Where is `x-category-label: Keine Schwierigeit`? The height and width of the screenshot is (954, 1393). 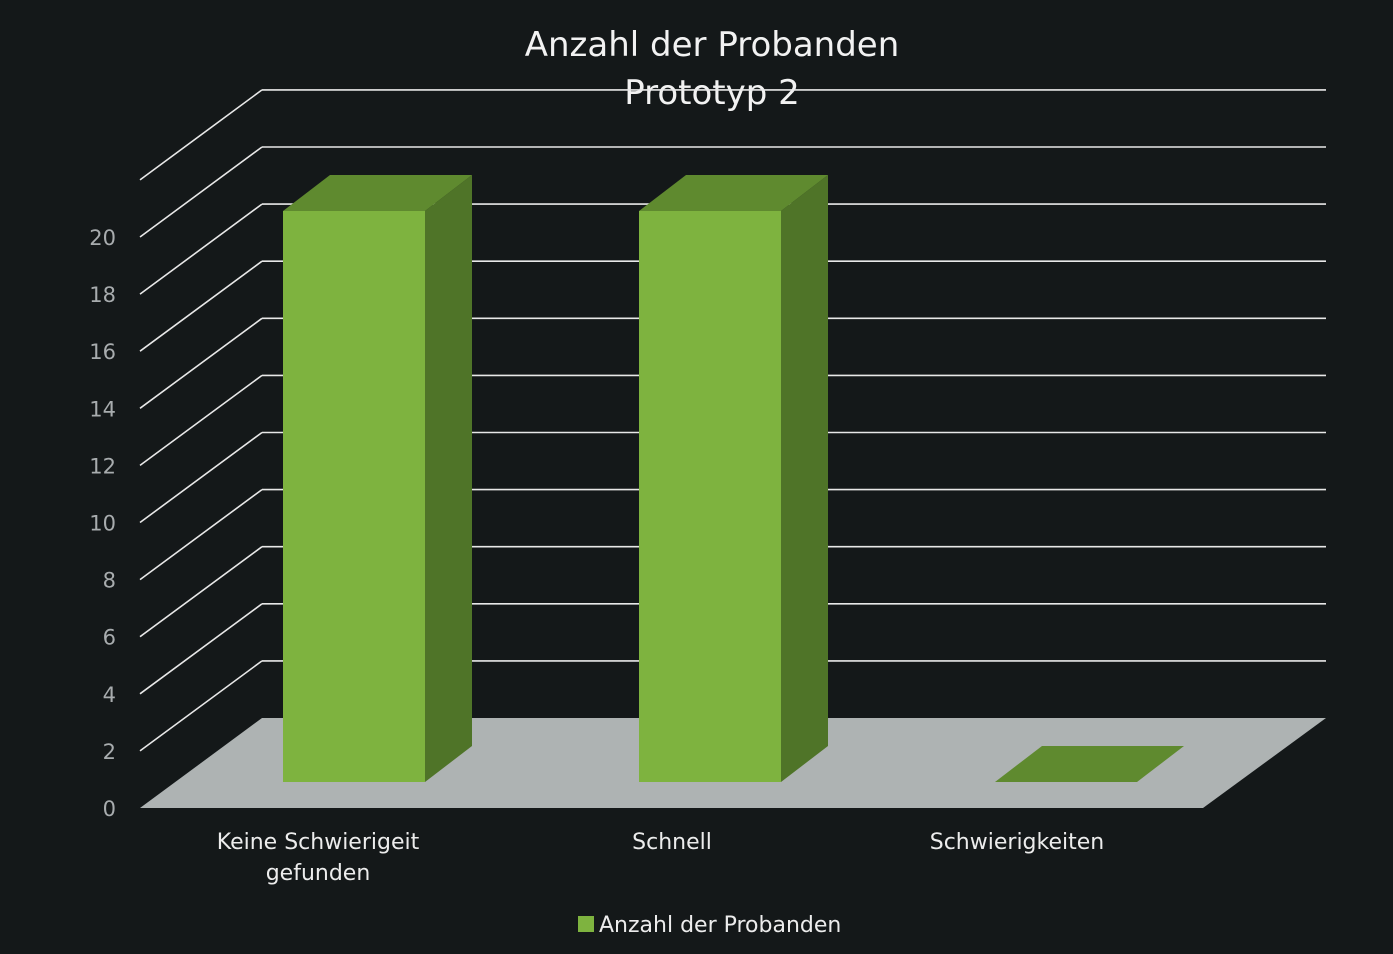
x-category-label: Keine Schwierigeit is located at coordinates (318, 842).